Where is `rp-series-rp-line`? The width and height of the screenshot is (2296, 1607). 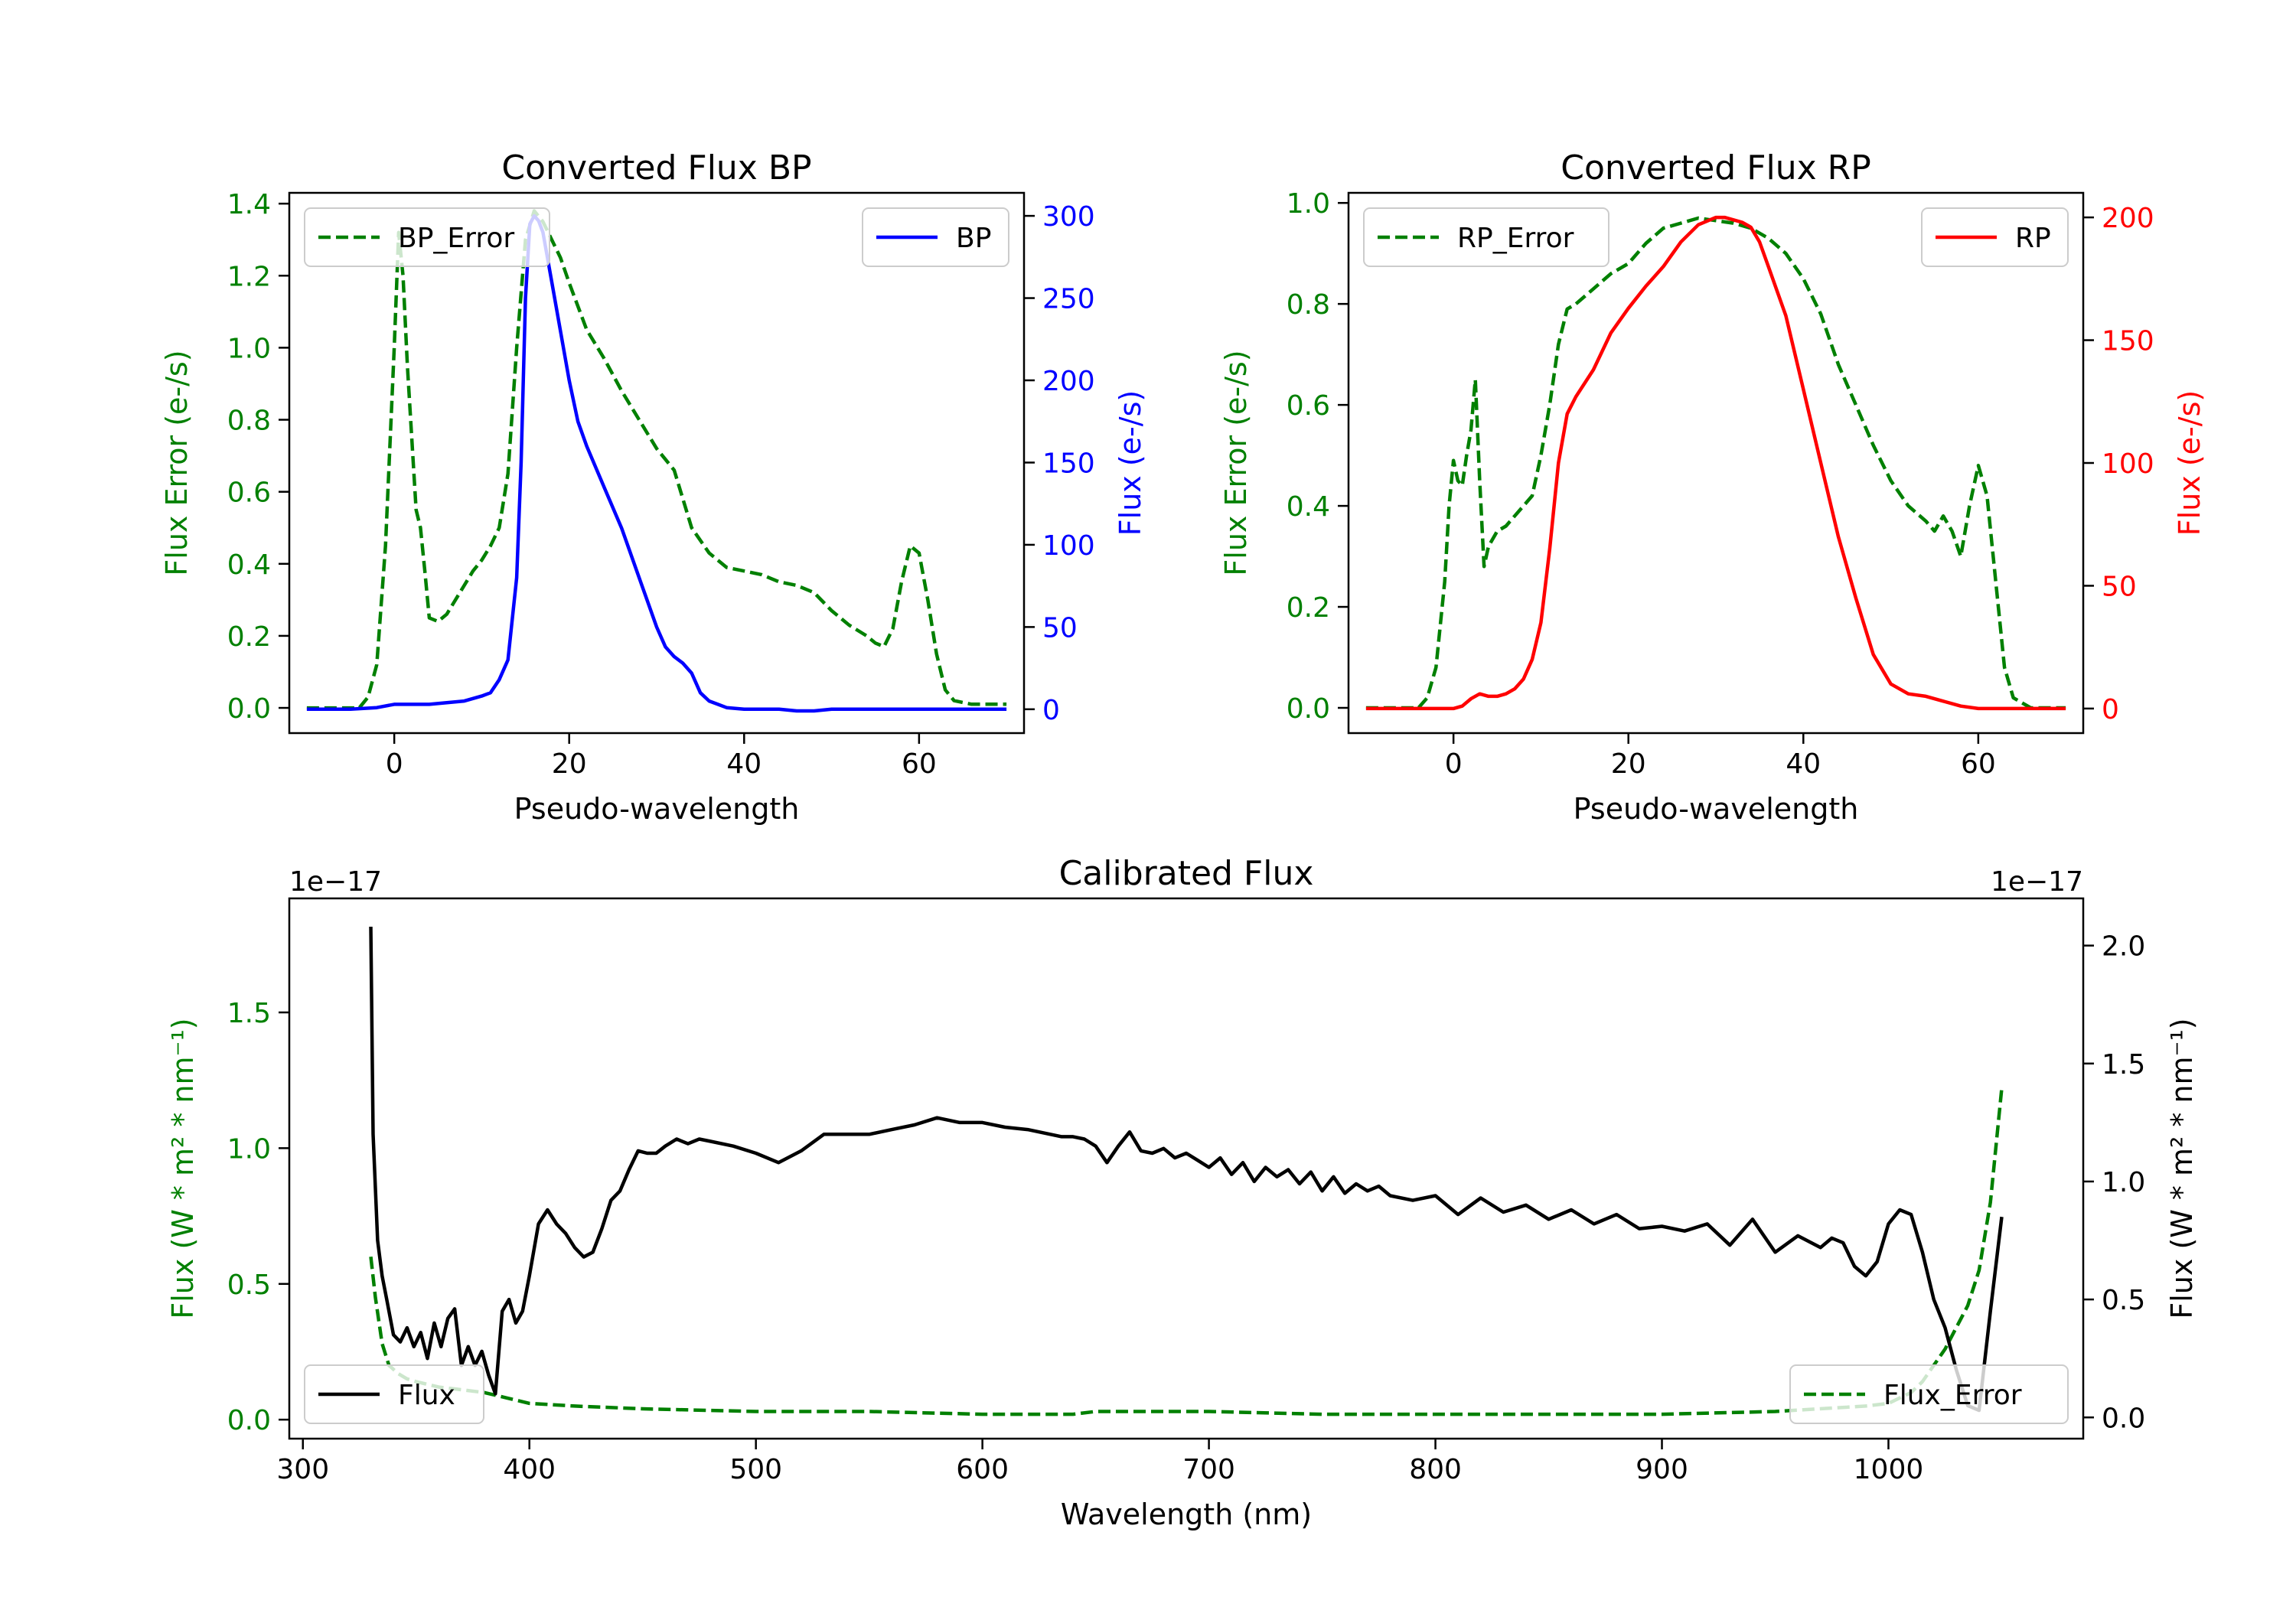
rp-series-rp-line is located at coordinates (1715, 463).